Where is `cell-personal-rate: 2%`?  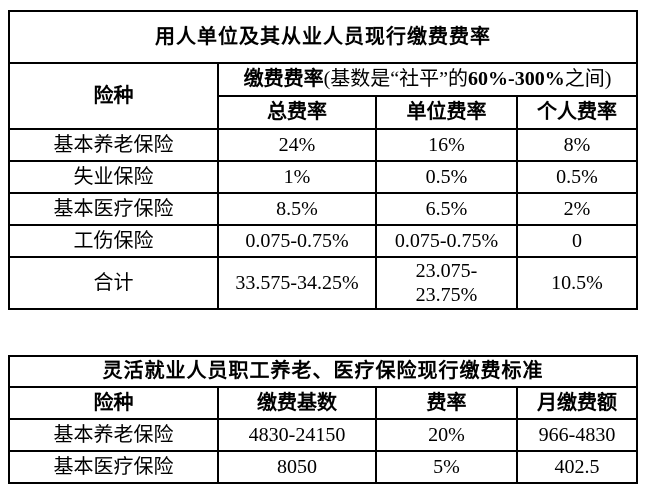
cell-personal-rate: 2% is located at coordinates (577, 209).